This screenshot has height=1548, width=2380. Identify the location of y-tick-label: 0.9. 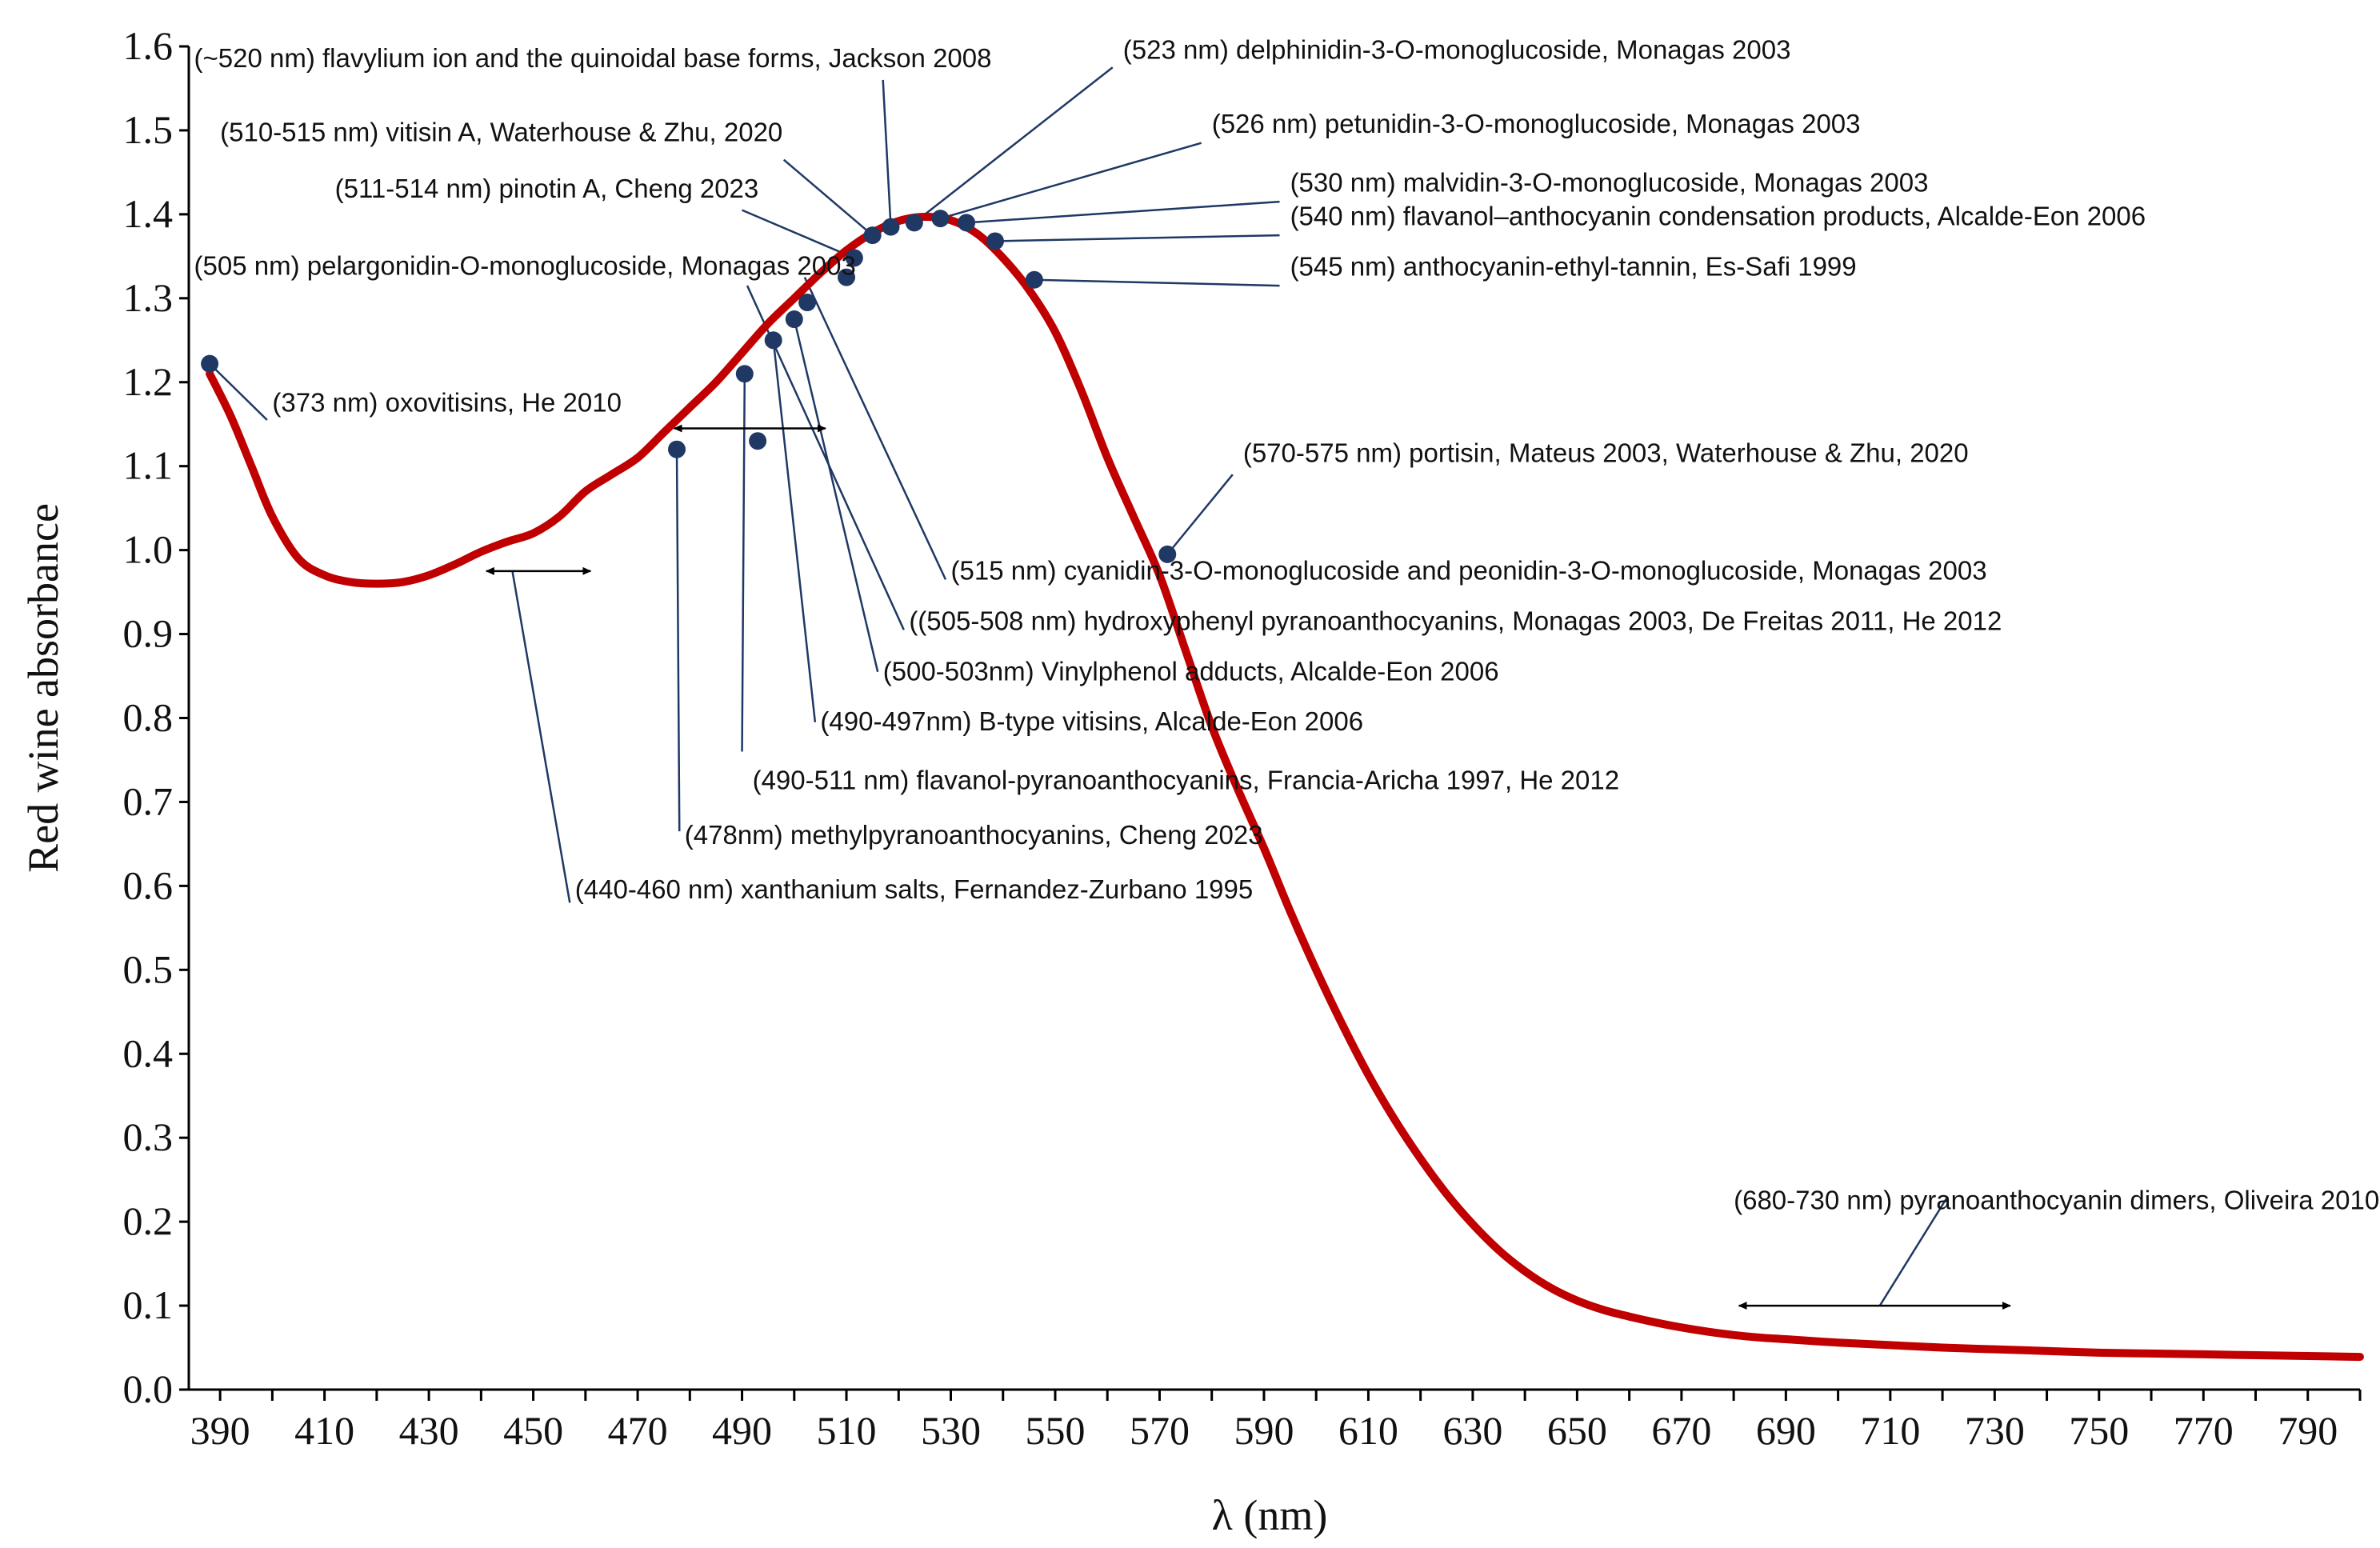
(148, 633).